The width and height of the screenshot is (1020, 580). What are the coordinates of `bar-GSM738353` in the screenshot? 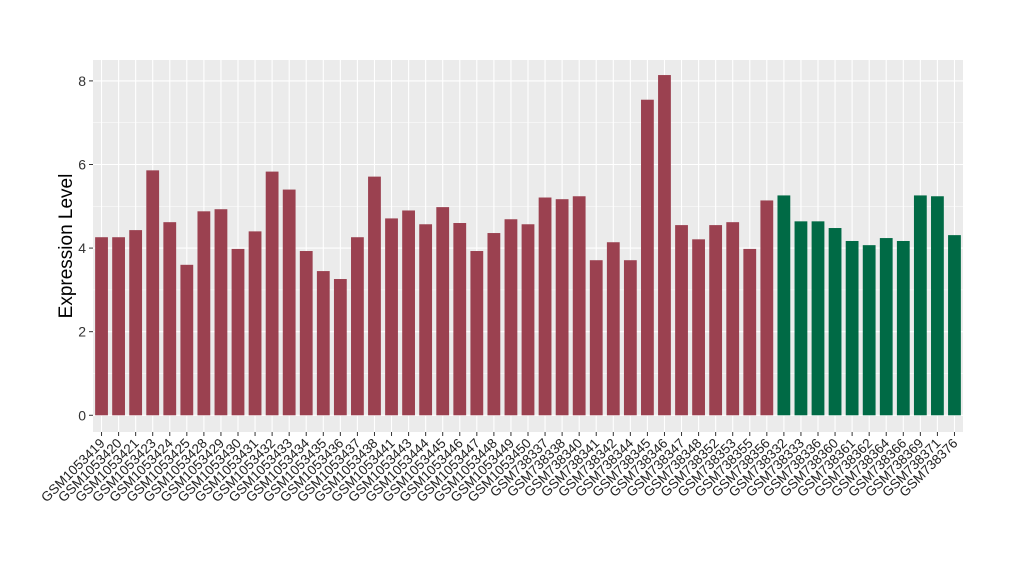 It's located at (733, 319).